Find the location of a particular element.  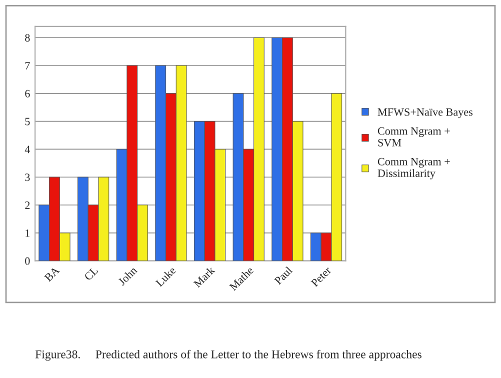

y-tick-label: 3 is located at coordinates (27, 178).